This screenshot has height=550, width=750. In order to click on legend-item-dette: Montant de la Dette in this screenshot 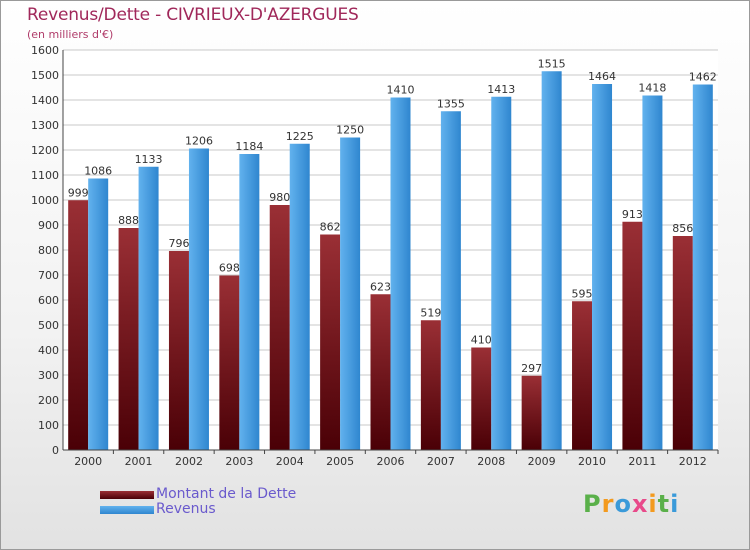, I will do `click(230, 494)`.